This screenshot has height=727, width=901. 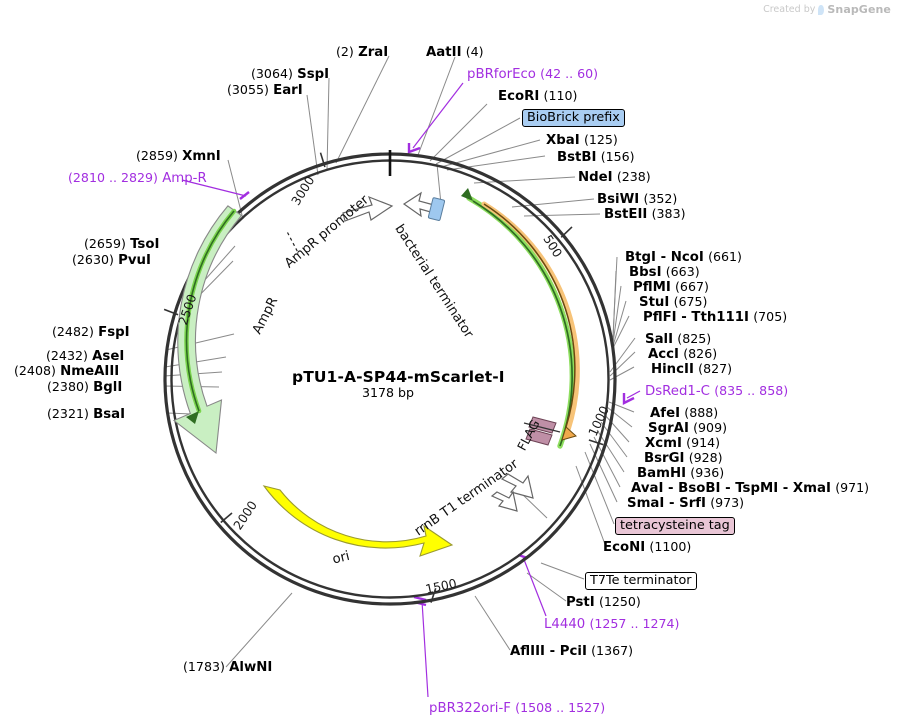 What do you see at coordinates (664, 272) in the screenshot?
I see `enzyme-label-bbsi: BbsI (663)` at bounding box center [664, 272].